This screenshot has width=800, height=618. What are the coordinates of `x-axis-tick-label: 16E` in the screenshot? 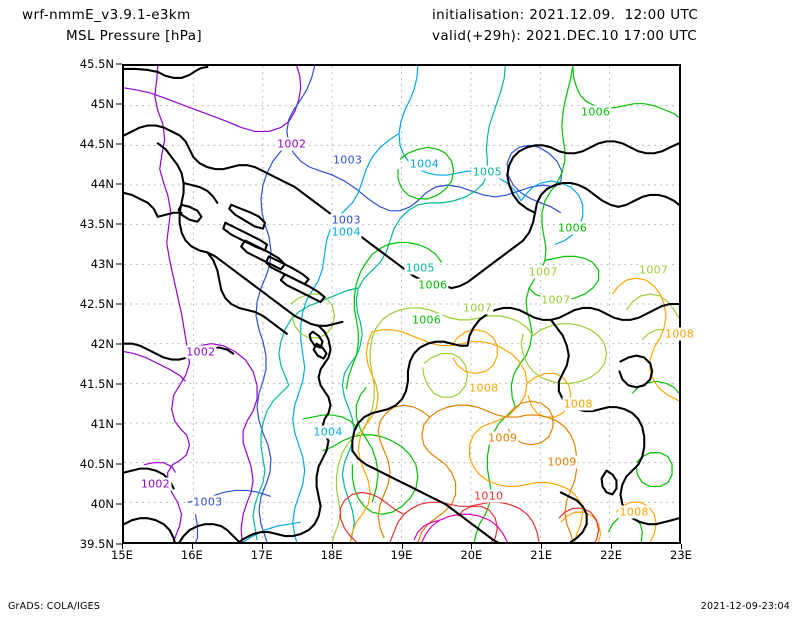 It's located at (191, 555).